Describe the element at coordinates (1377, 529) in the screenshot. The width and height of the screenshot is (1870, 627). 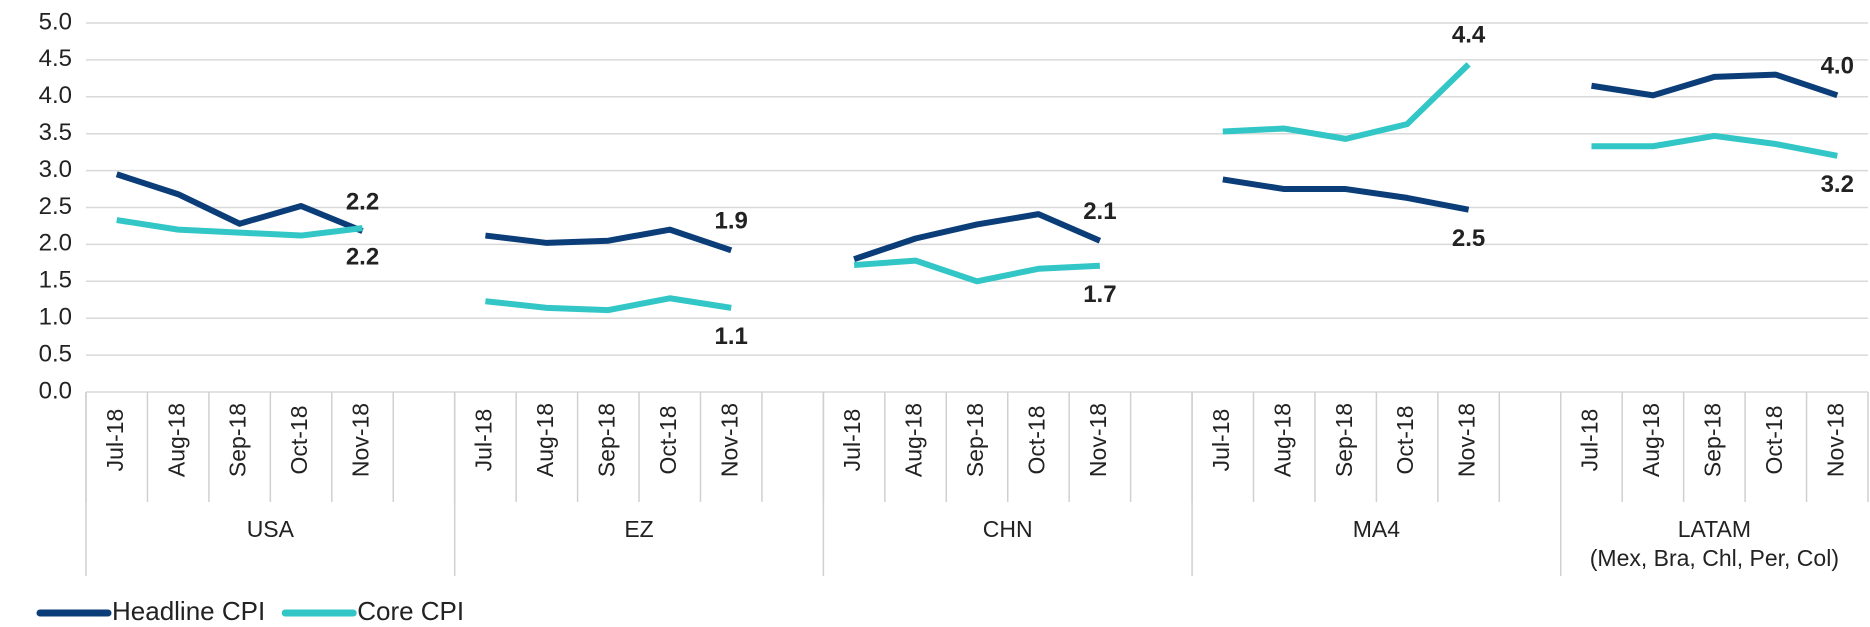
I see `group-label: MA4` at that location.